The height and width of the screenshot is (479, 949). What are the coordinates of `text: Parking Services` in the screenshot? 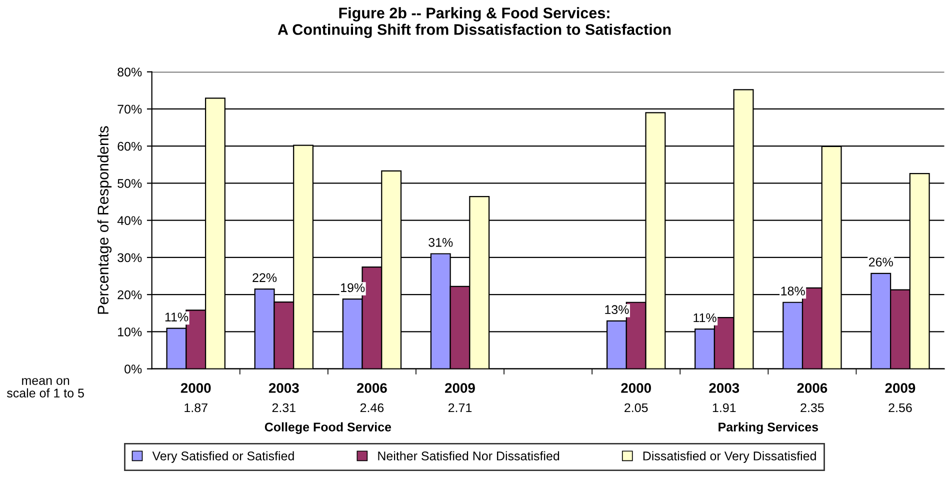 It's located at (768, 428).